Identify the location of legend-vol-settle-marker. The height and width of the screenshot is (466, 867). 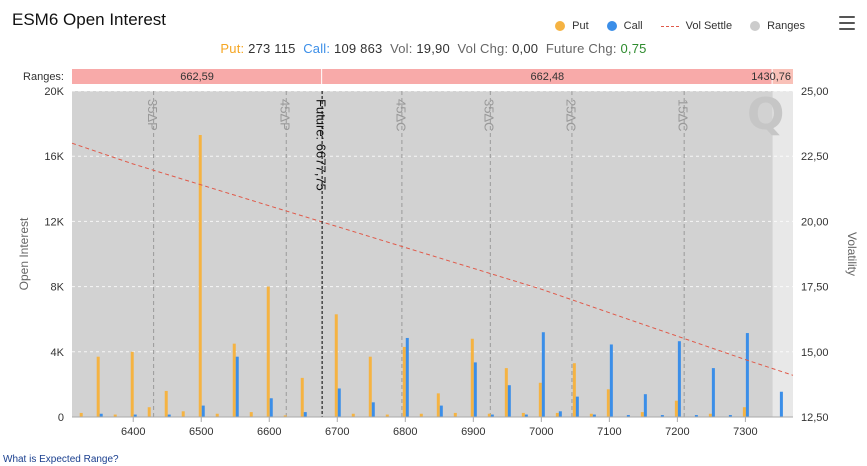
(669, 26).